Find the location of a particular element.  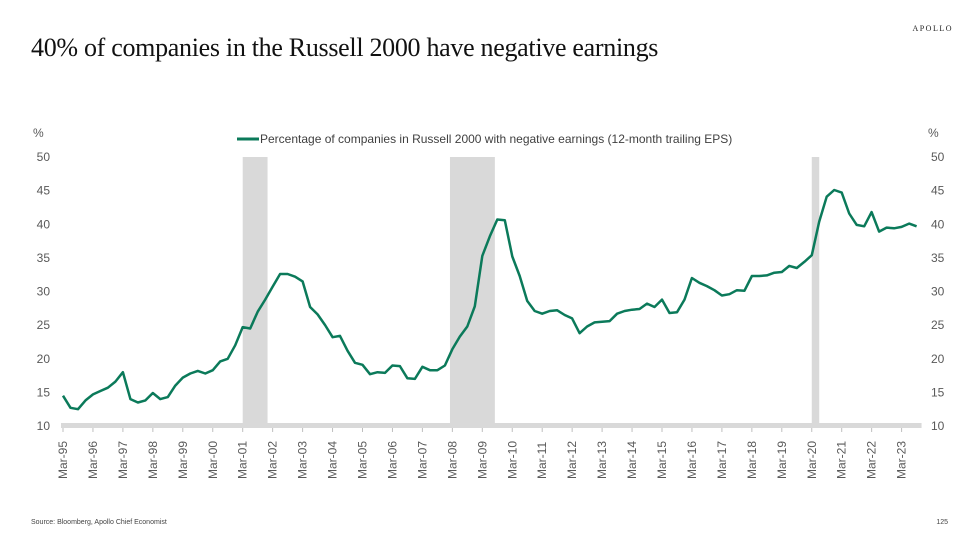

x-tick-label: Mar-17 is located at coordinates (722, 460).